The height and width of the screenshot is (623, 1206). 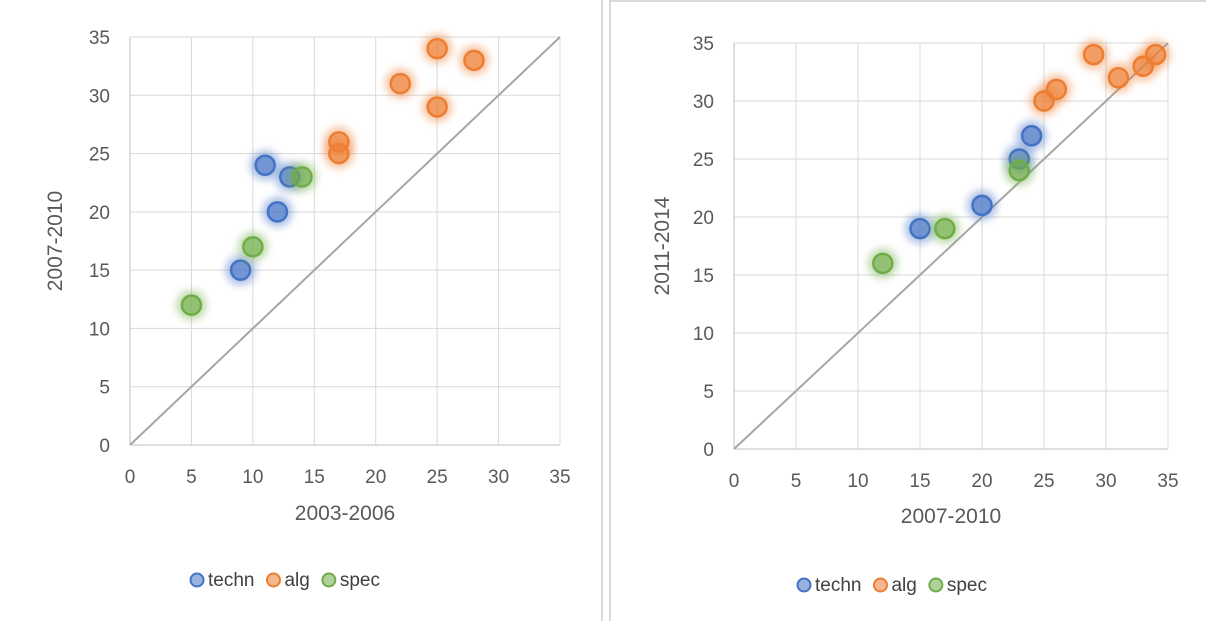 I want to click on y-axis-title: 2007-2010, so click(x=55, y=241).